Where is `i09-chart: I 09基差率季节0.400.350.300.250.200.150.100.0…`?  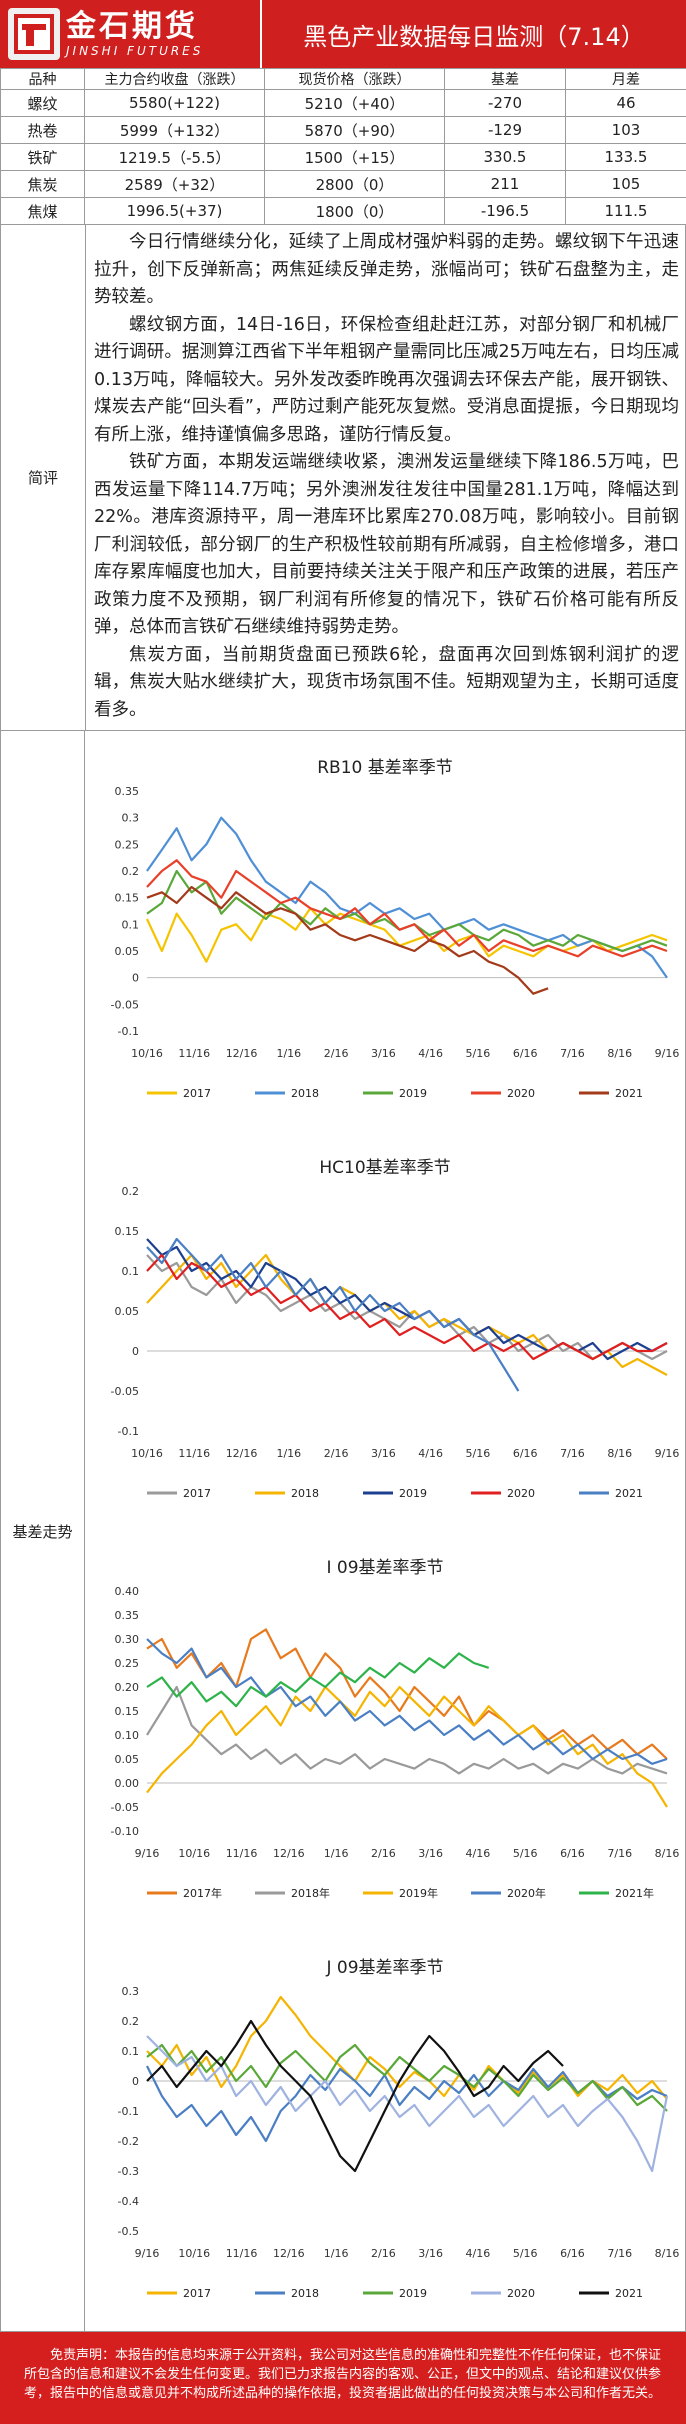
i09-chart: I 09基差率季节0.400.350.300.250.200.150.100.0… is located at coordinates (385, 1731).